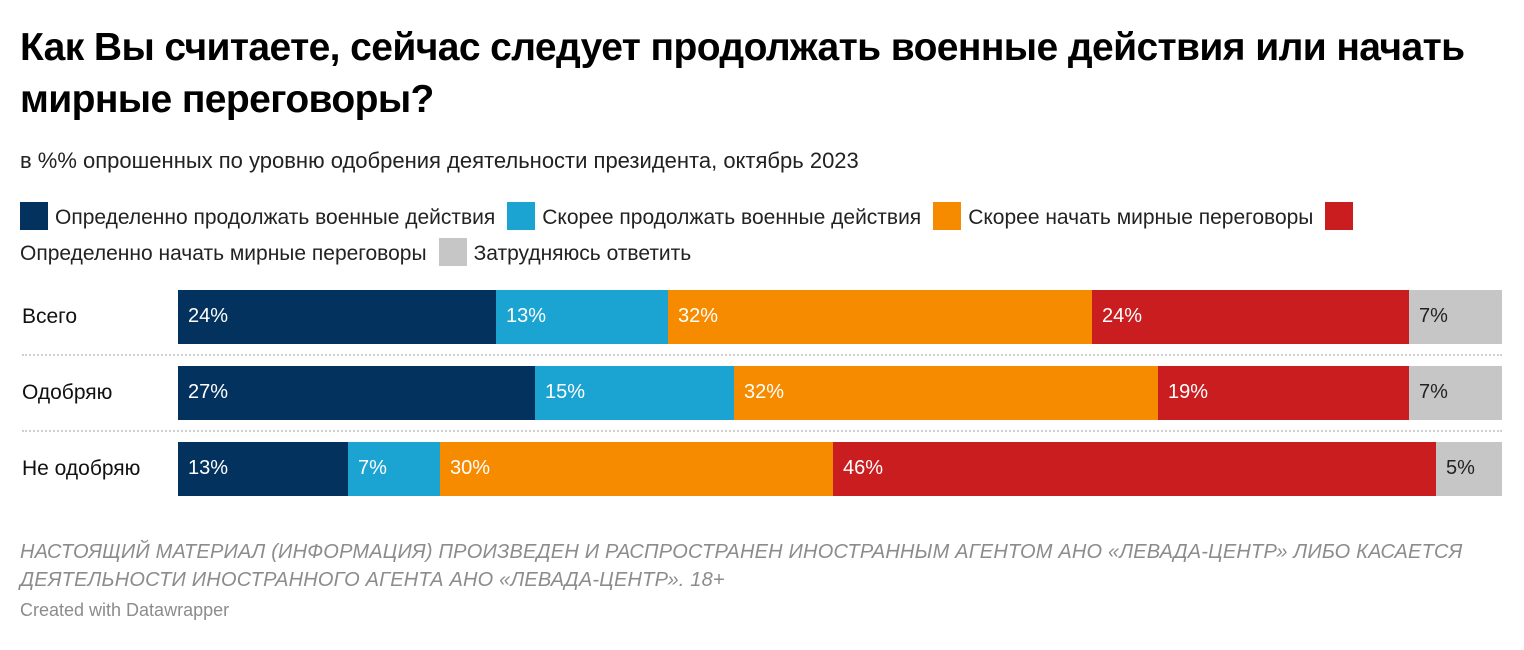 Image resolution: width=1524 pixels, height=650 pixels. I want to click on legend-item: Определенно начать мирные переговоры, so click(690, 233).